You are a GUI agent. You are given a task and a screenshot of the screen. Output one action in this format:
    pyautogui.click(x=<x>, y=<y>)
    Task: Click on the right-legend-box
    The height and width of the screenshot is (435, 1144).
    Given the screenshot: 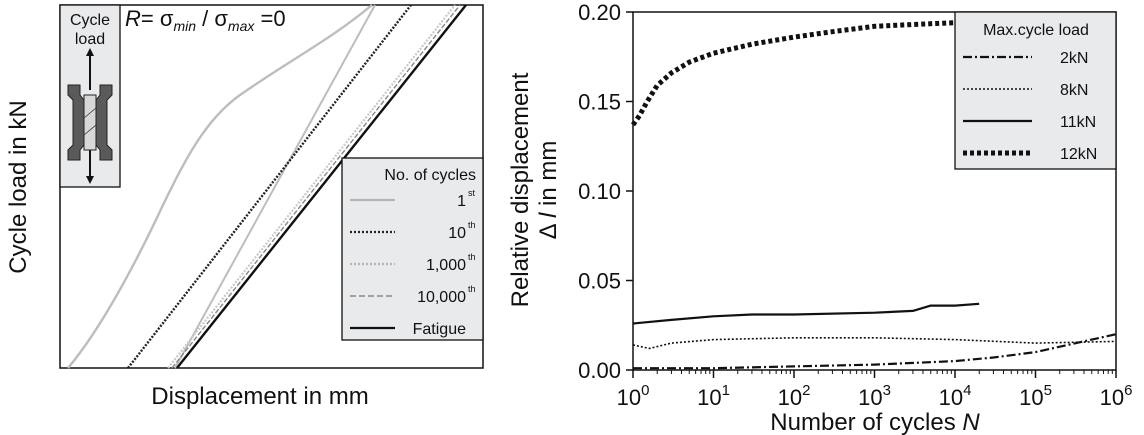 What is the action you would take?
    pyautogui.click(x=1035, y=90)
    